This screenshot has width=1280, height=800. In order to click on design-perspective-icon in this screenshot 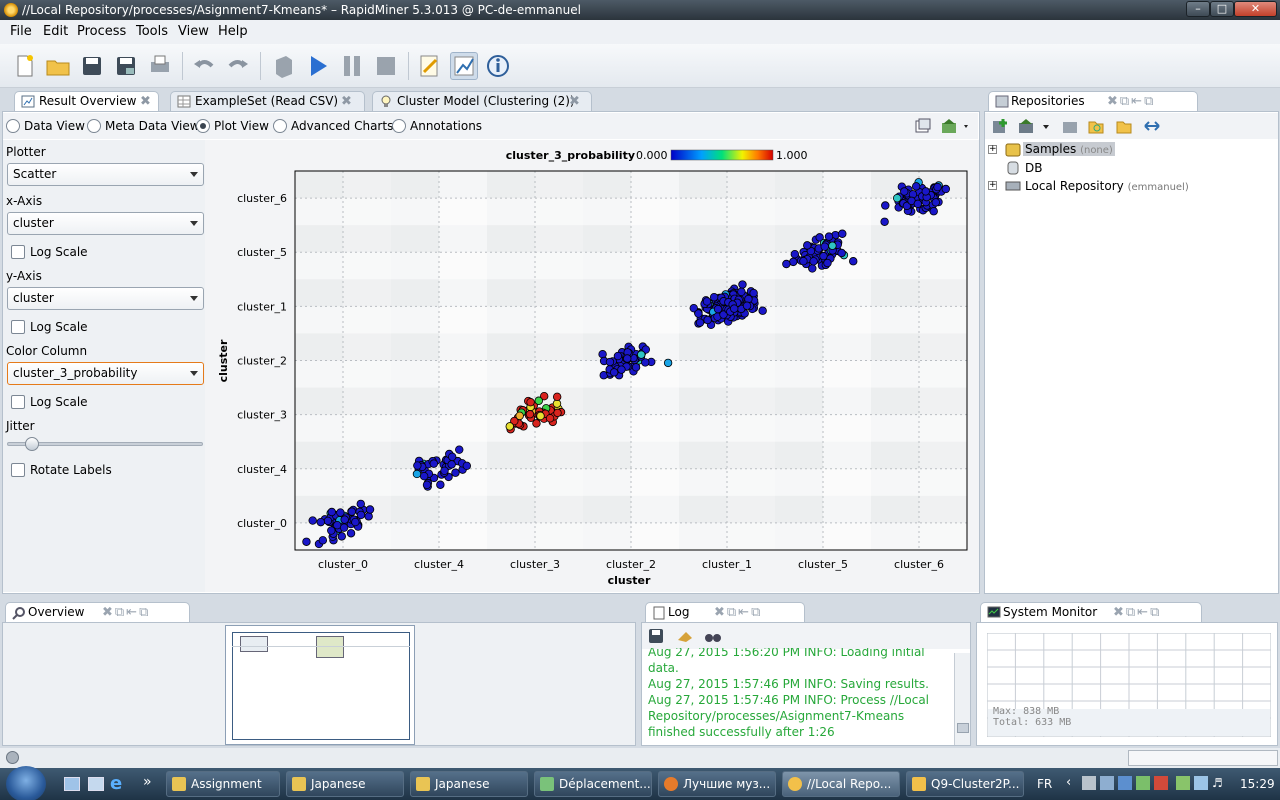, I will do `click(430, 66)`.